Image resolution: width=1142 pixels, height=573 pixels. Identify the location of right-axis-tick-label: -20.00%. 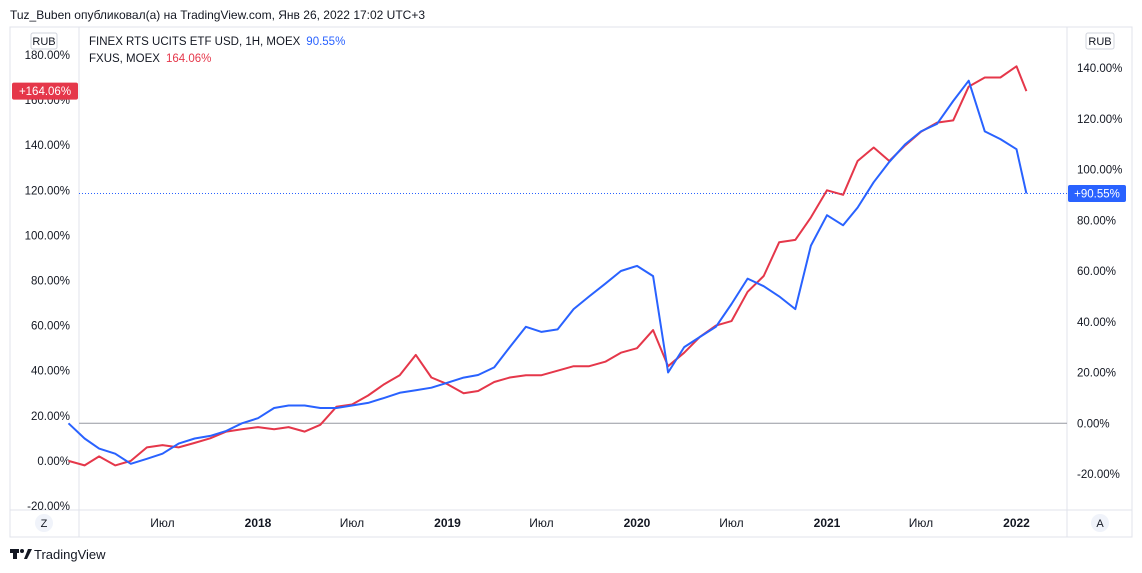
(1098, 475).